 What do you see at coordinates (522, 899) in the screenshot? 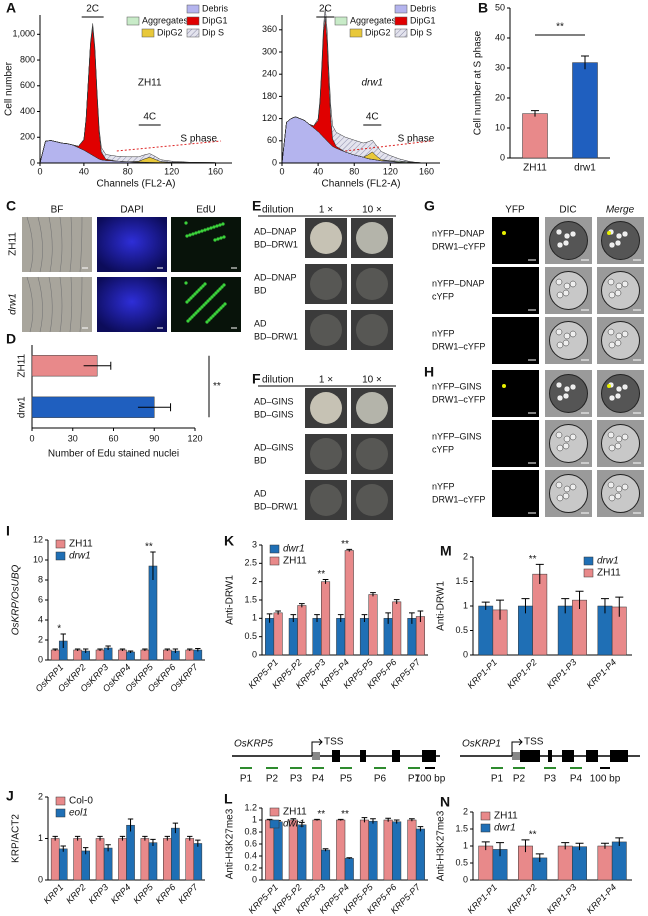
I see `category-label: KRP1-P2` at bounding box center [522, 899].